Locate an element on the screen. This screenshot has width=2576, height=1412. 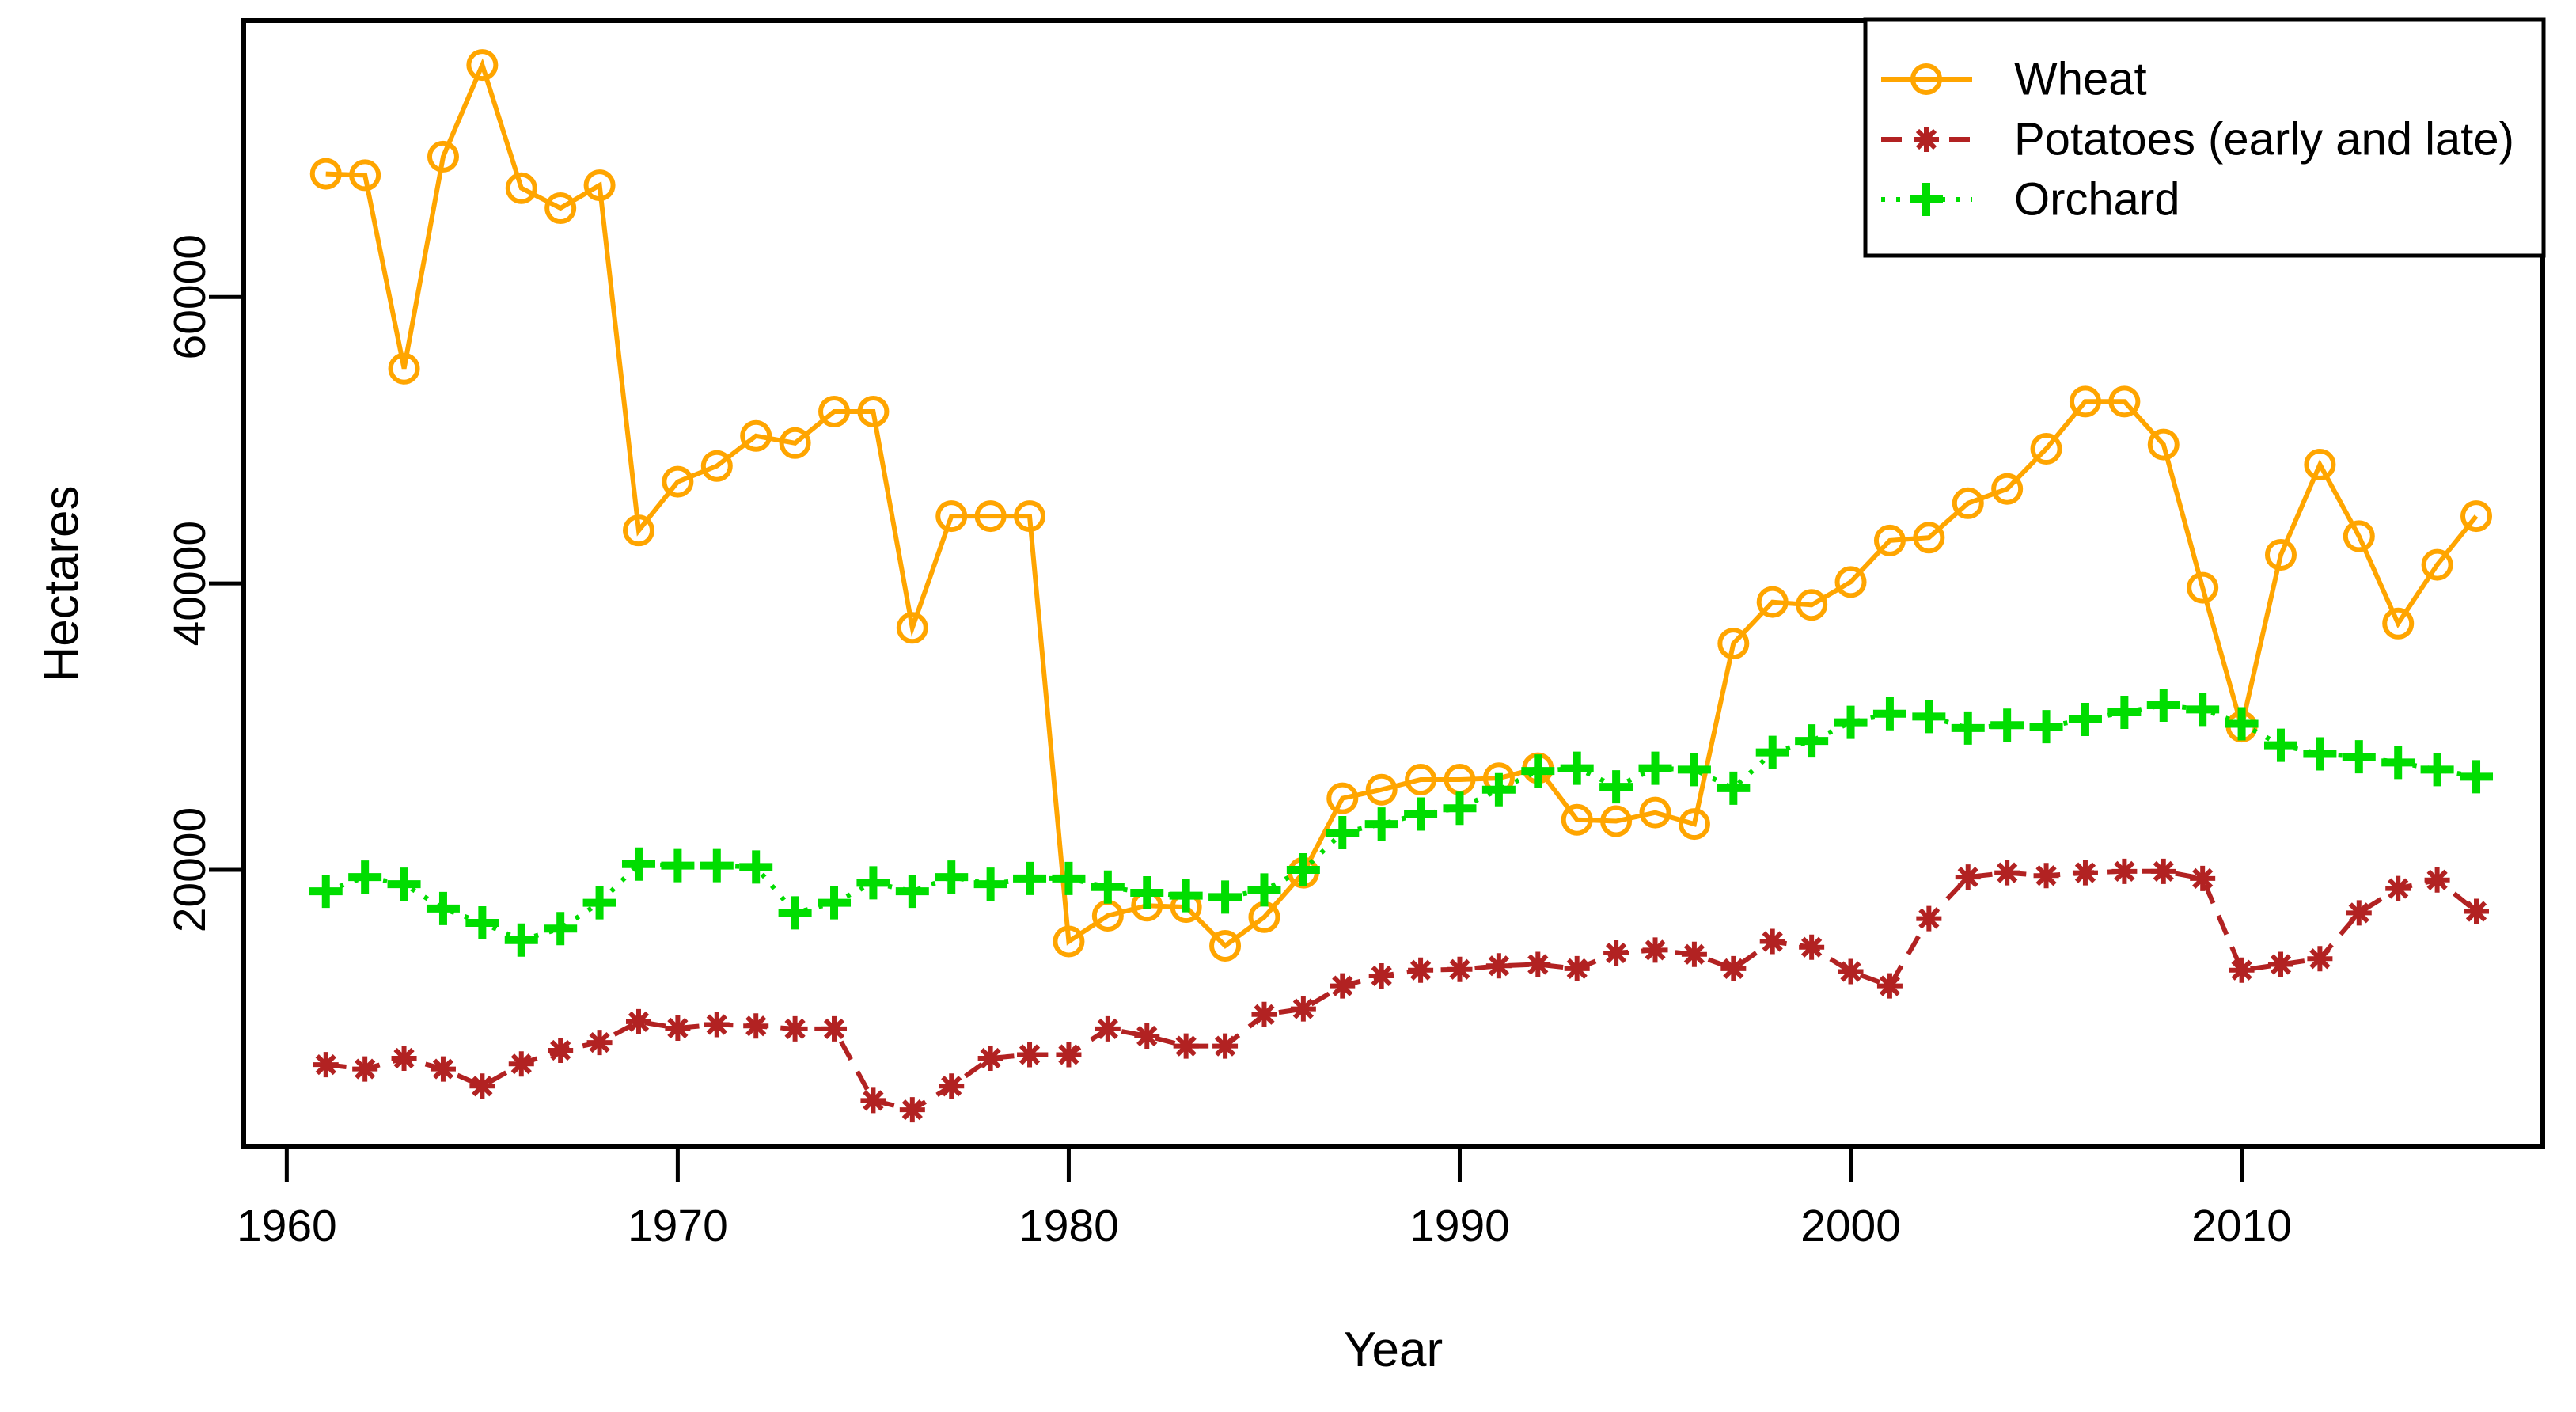
x-axis: 1960 1970 1980 1990 2000 2010 is located at coordinates (1264, 1199).